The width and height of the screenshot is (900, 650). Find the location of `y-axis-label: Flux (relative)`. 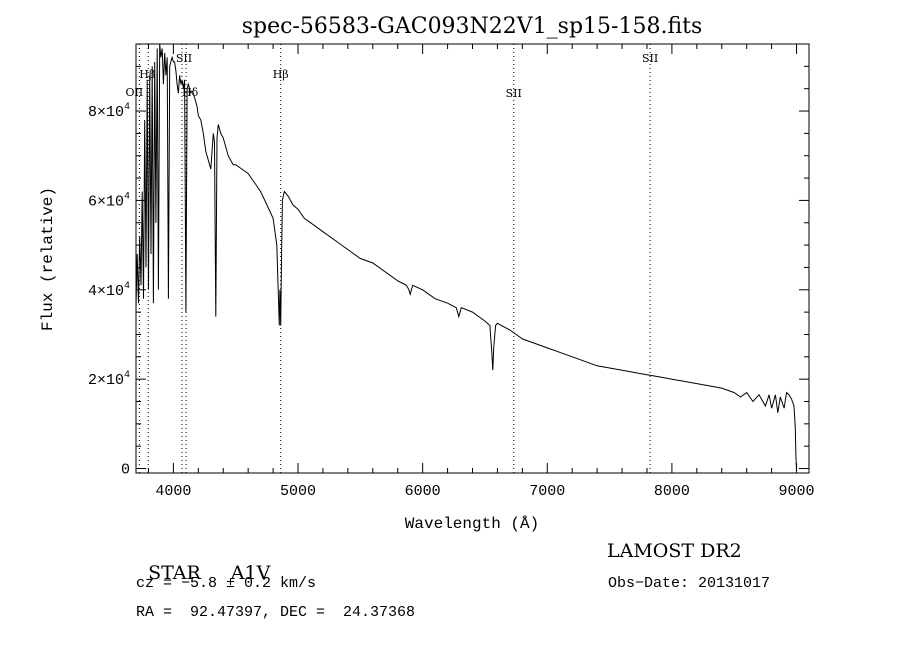

y-axis-label: Flux (relative) is located at coordinates (48, 259).